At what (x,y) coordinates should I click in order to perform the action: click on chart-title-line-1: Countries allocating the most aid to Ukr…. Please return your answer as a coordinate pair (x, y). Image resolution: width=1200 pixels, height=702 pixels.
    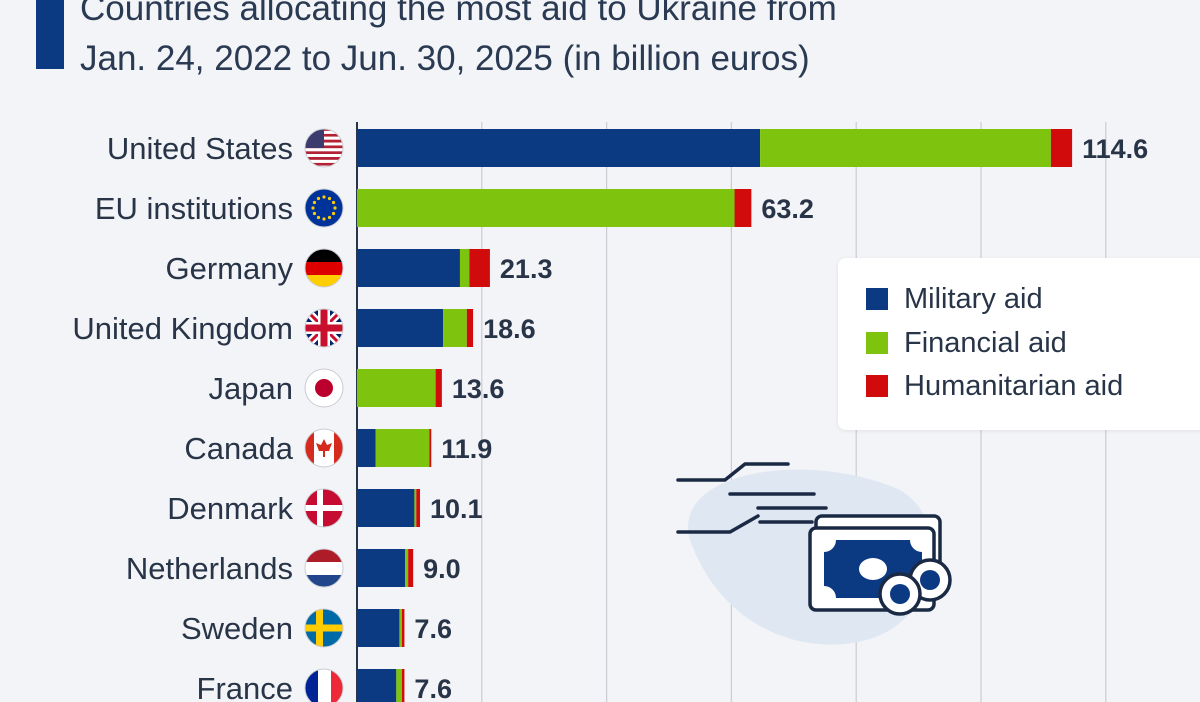
    Looking at the image, I should click on (458, 14).